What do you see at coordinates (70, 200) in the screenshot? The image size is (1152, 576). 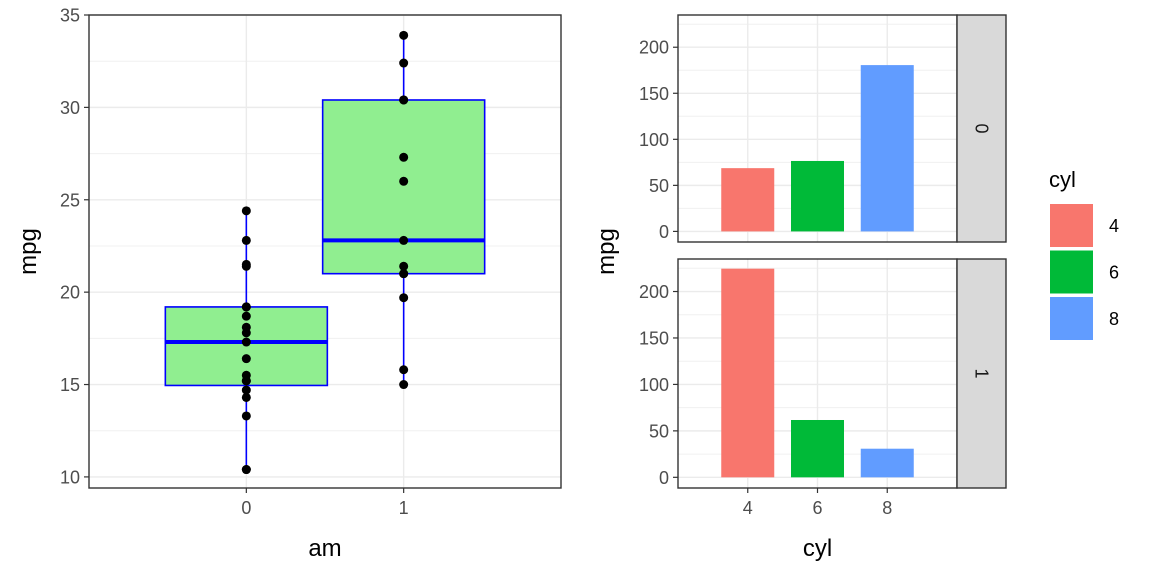 I see `y-tick-label: 25` at bounding box center [70, 200].